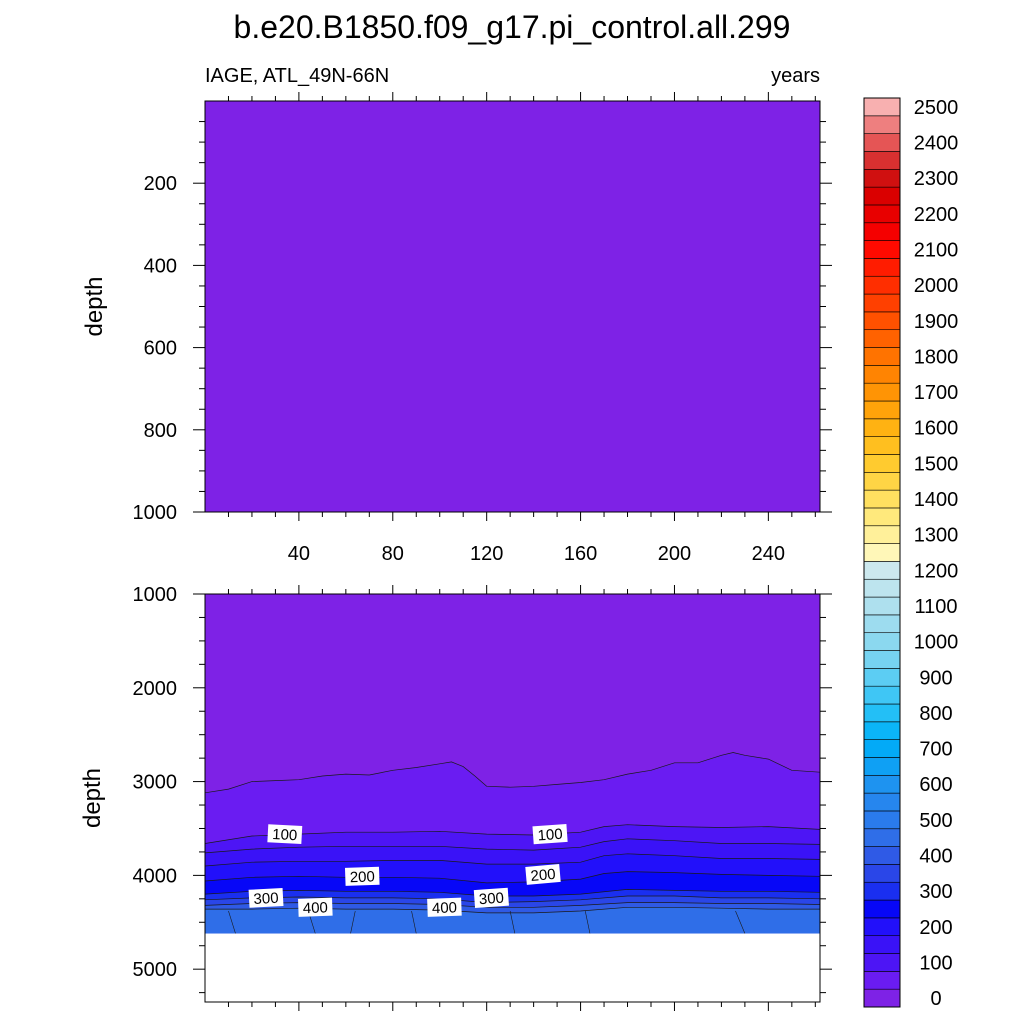 This screenshot has width=1024, height=1024. What do you see at coordinates (486, 554) in the screenshot?
I see `upper-xtick-label-120: 120` at bounding box center [486, 554].